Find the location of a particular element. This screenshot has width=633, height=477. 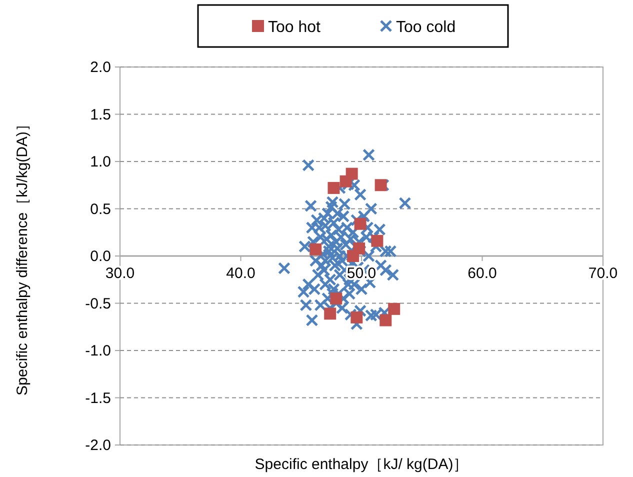

y-tick-label: -2.0 is located at coordinates (98, 445).